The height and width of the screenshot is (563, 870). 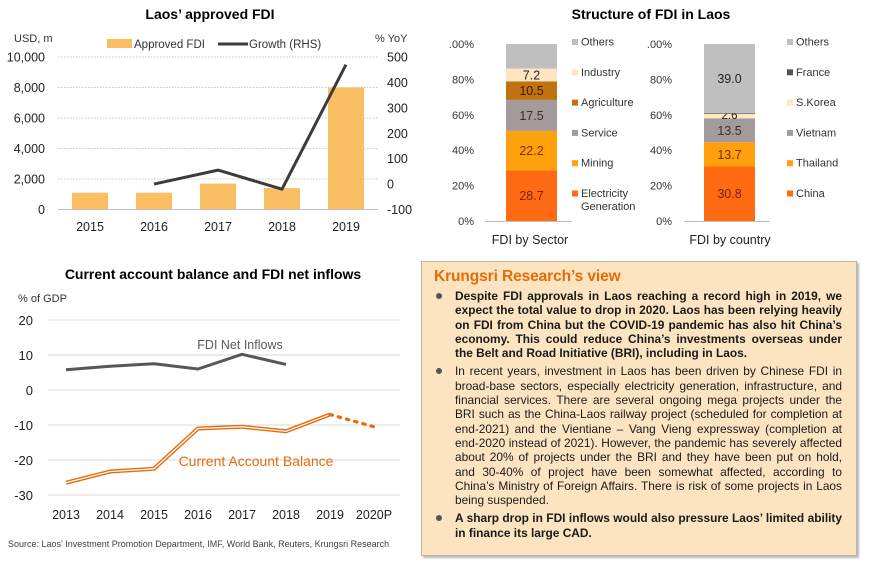 I want to click on fdi-left-tick-label: 10,000, so click(x=26, y=58).